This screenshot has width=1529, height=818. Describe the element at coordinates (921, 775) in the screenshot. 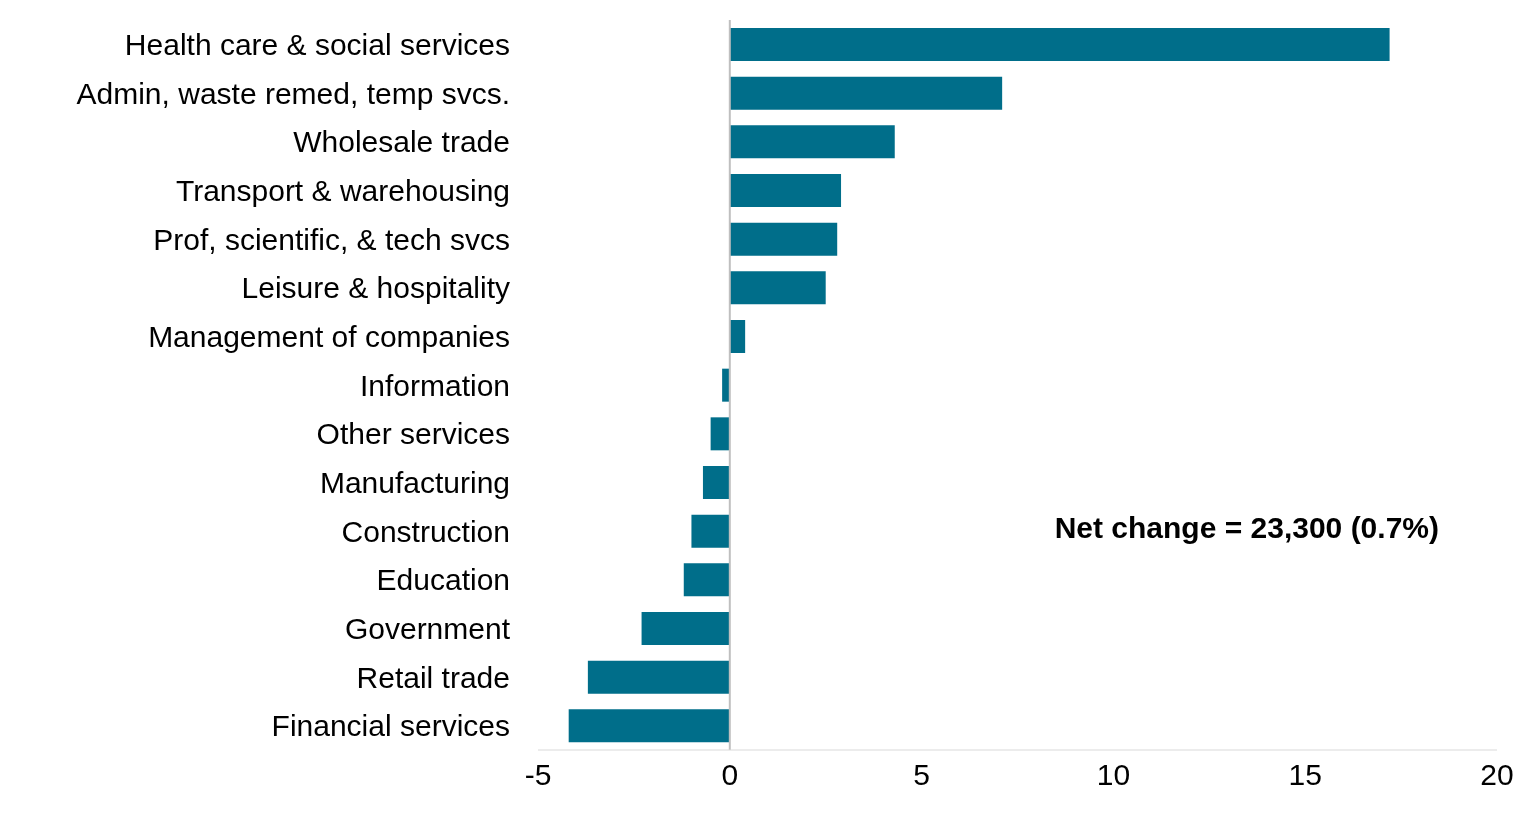

I see `x-tick-label: 5` at that location.